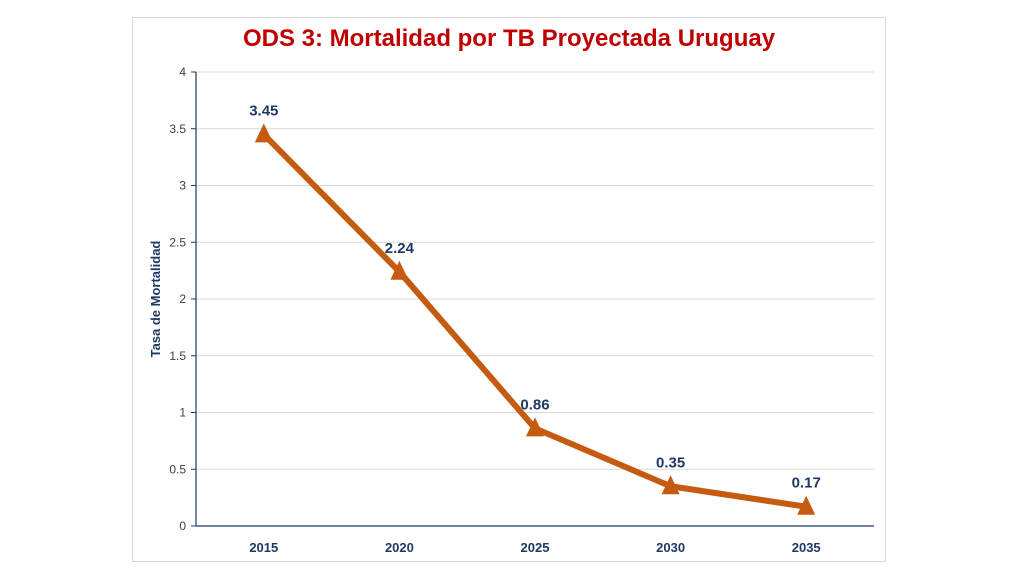 Image resolution: width=1024 pixels, height=576 pixels. What do you see at coordinates (400, 248) in the screenshot?
I see `data-label: 2.24` at bounding box center [400, 248].